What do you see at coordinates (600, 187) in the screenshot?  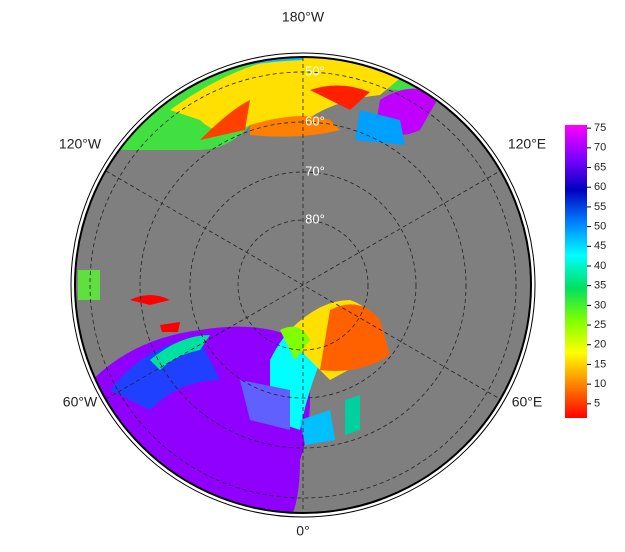 I see `colorbar-tick-label: 60` at bounding box center [600, 187].